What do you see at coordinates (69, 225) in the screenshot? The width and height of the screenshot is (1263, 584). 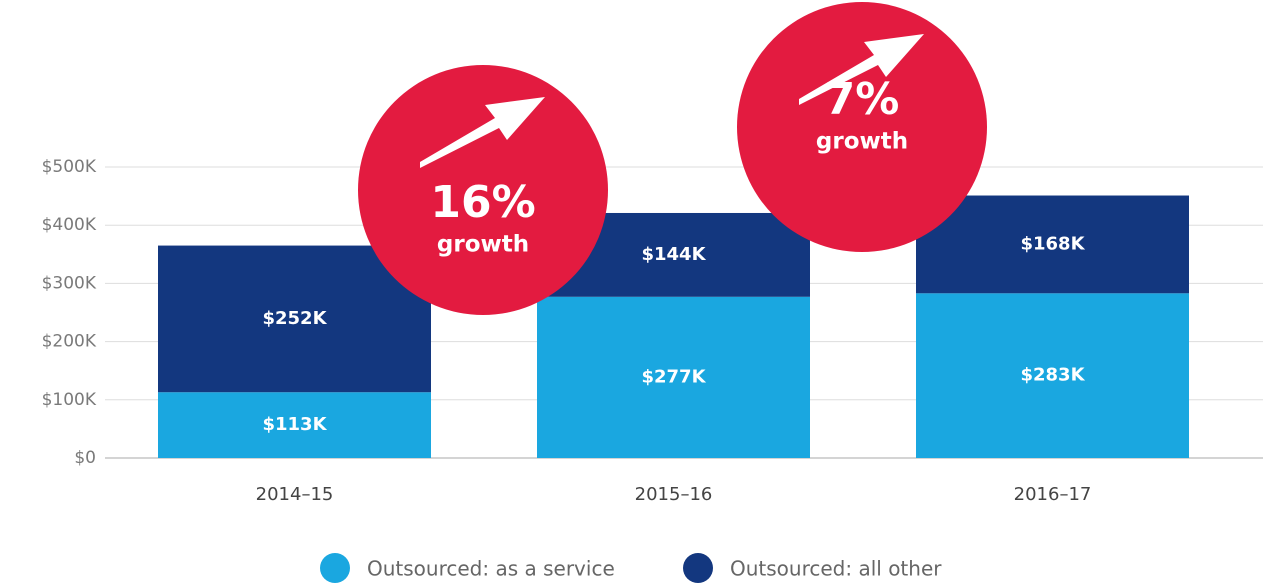 I see `y-tick-label: $400K` at bounding box center [69, 225].